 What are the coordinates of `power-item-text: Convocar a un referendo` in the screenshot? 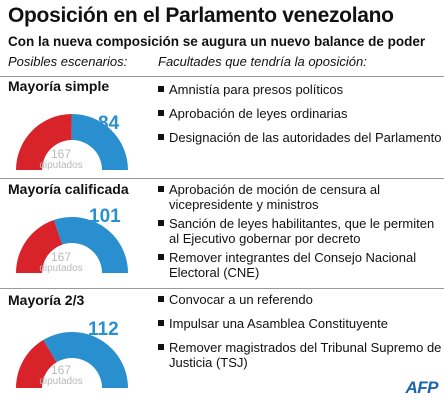 It's located at (241, 299).